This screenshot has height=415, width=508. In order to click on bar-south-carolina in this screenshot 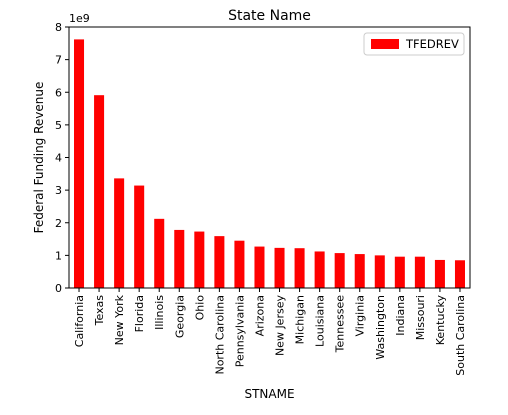, I will do `click(459, 274)`.